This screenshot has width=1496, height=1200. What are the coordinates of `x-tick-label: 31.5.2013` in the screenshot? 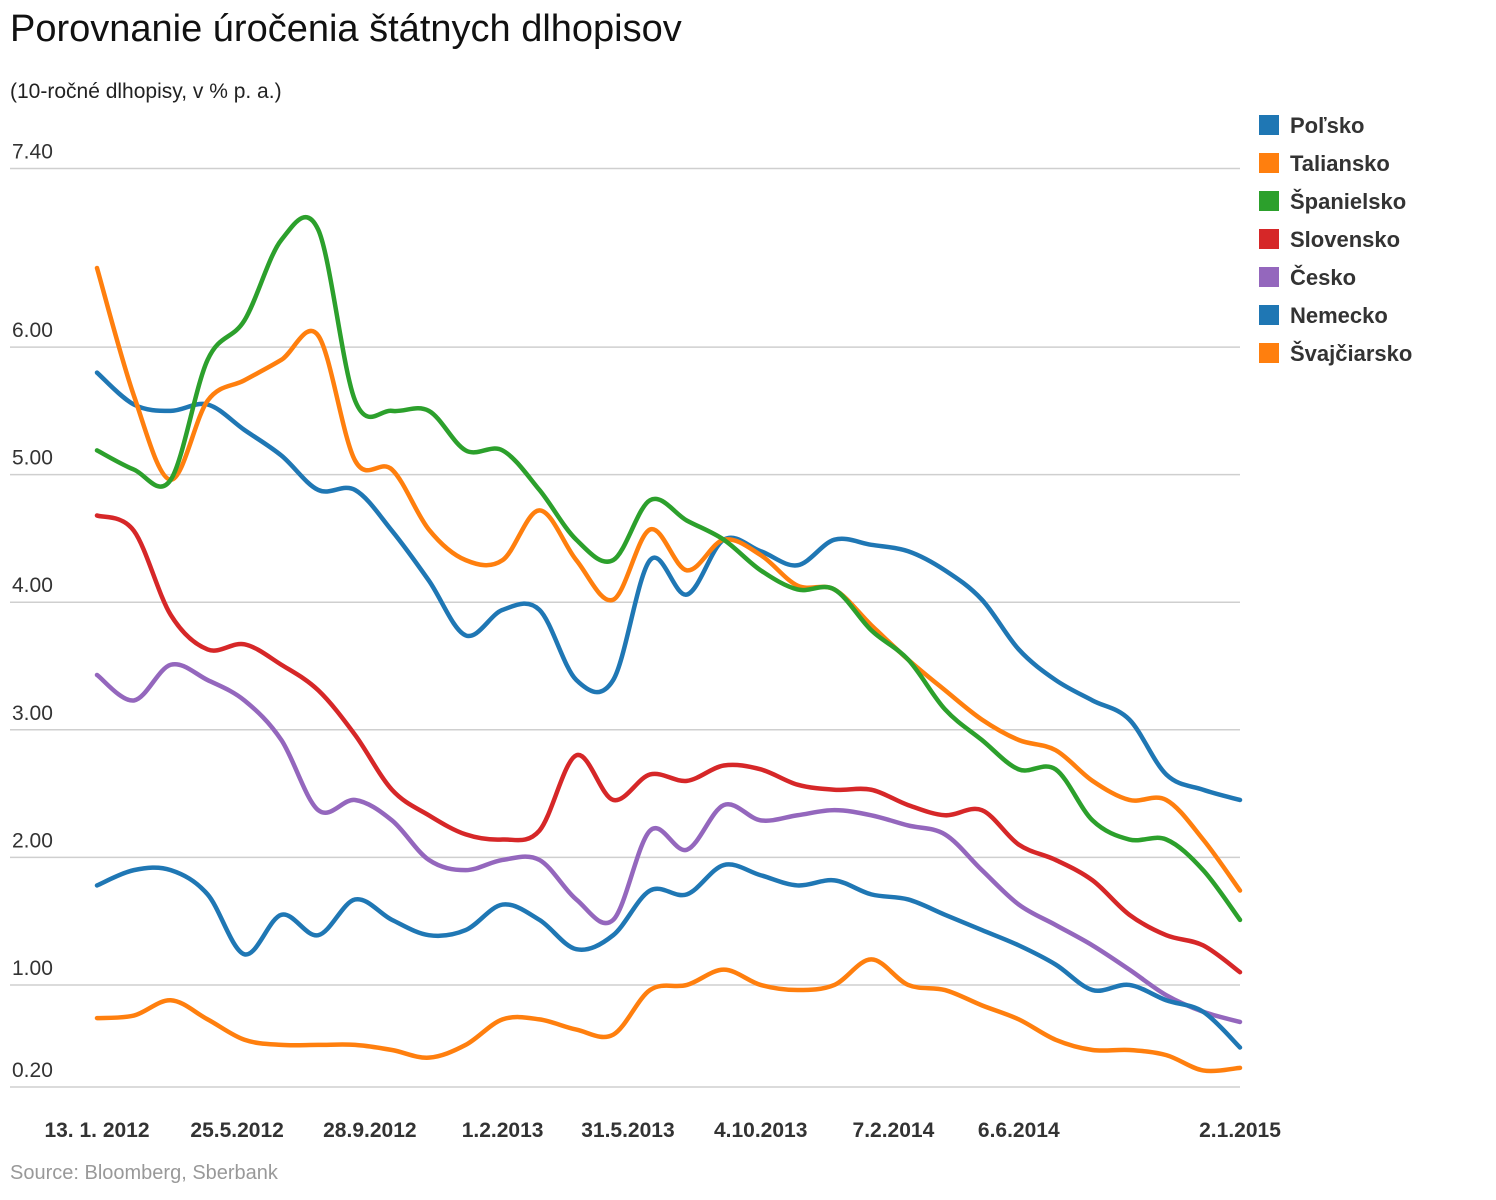 It's located at (627, 1130).